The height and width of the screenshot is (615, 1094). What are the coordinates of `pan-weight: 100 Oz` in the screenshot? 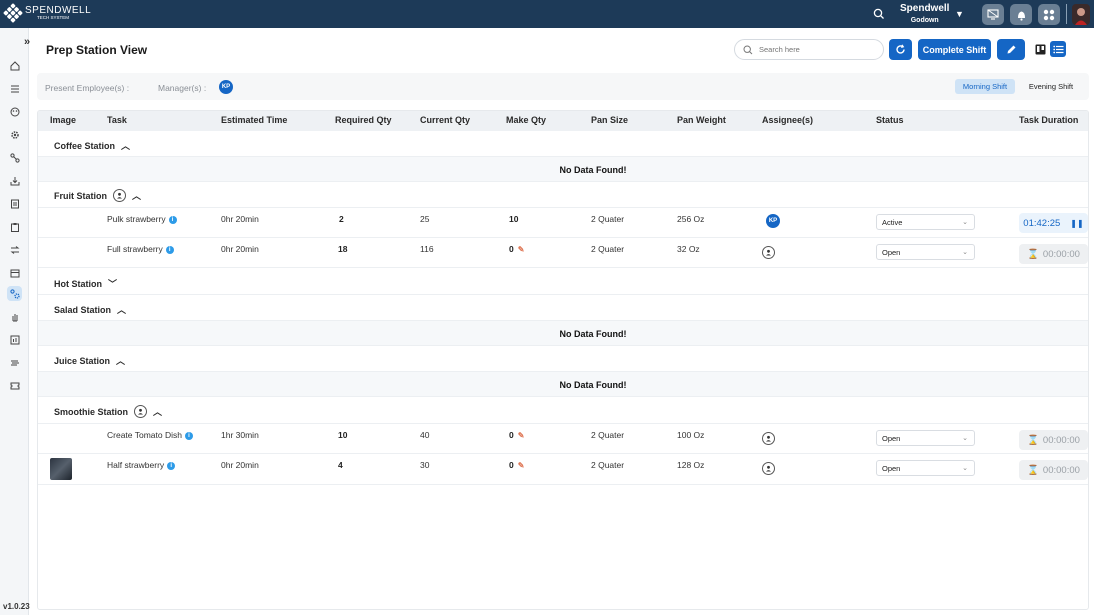 It's located at (691, 435).